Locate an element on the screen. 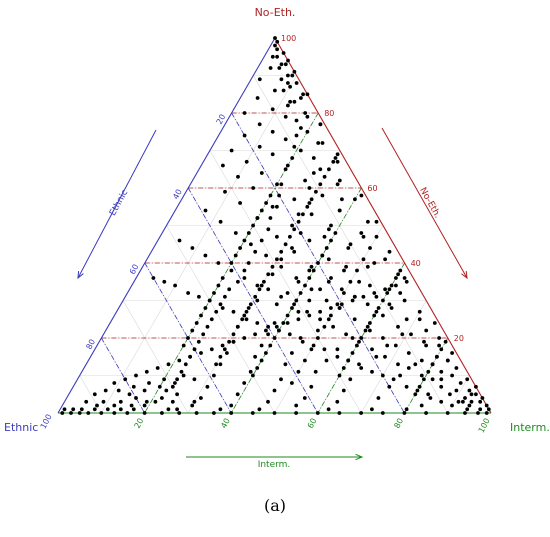 The width and height of the screenshot is (550, 537). ref-line-interm is located at coordinates (361, 338).